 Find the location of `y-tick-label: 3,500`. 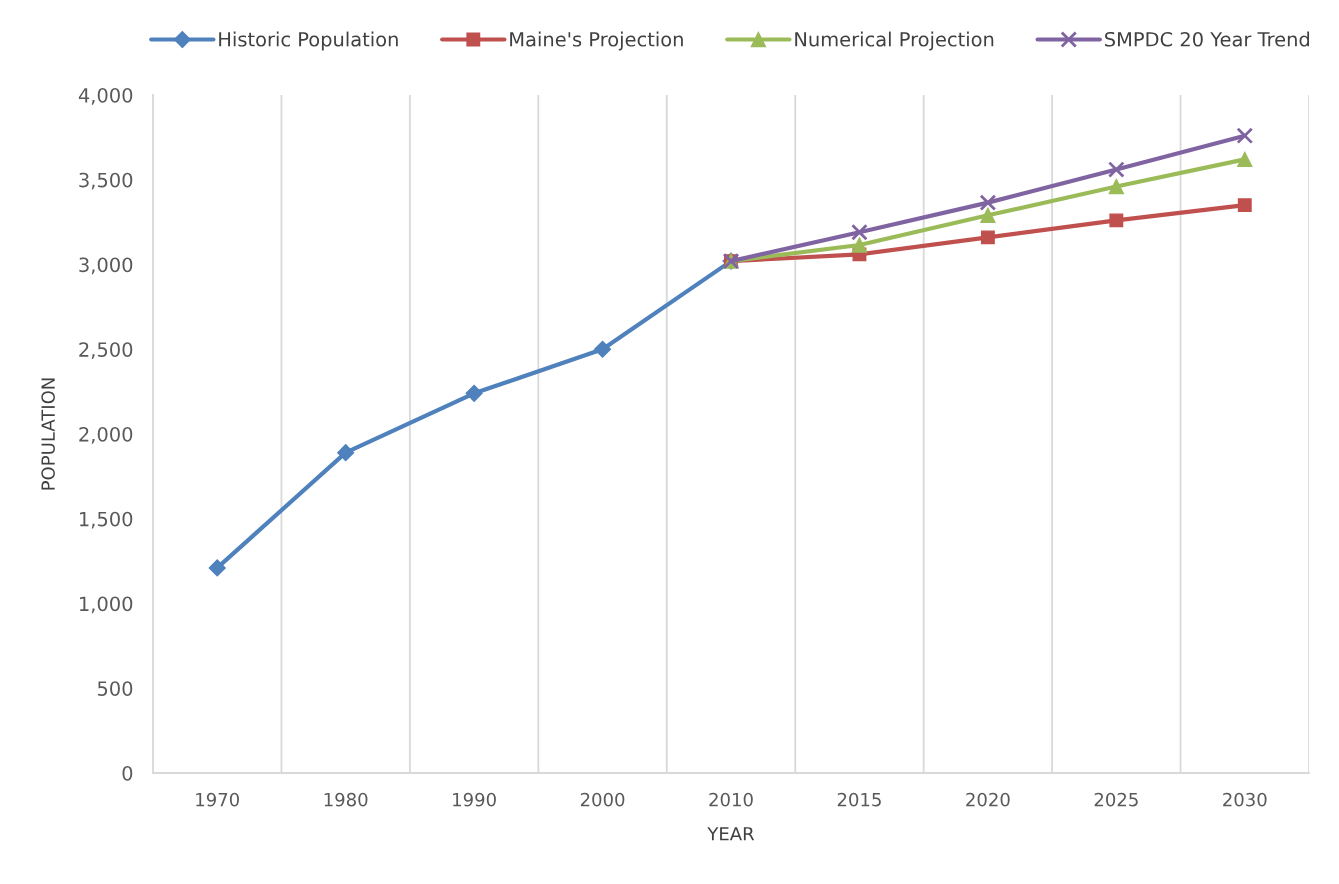

y-tick-label: 3,500 is located at coordinates (106, 181).